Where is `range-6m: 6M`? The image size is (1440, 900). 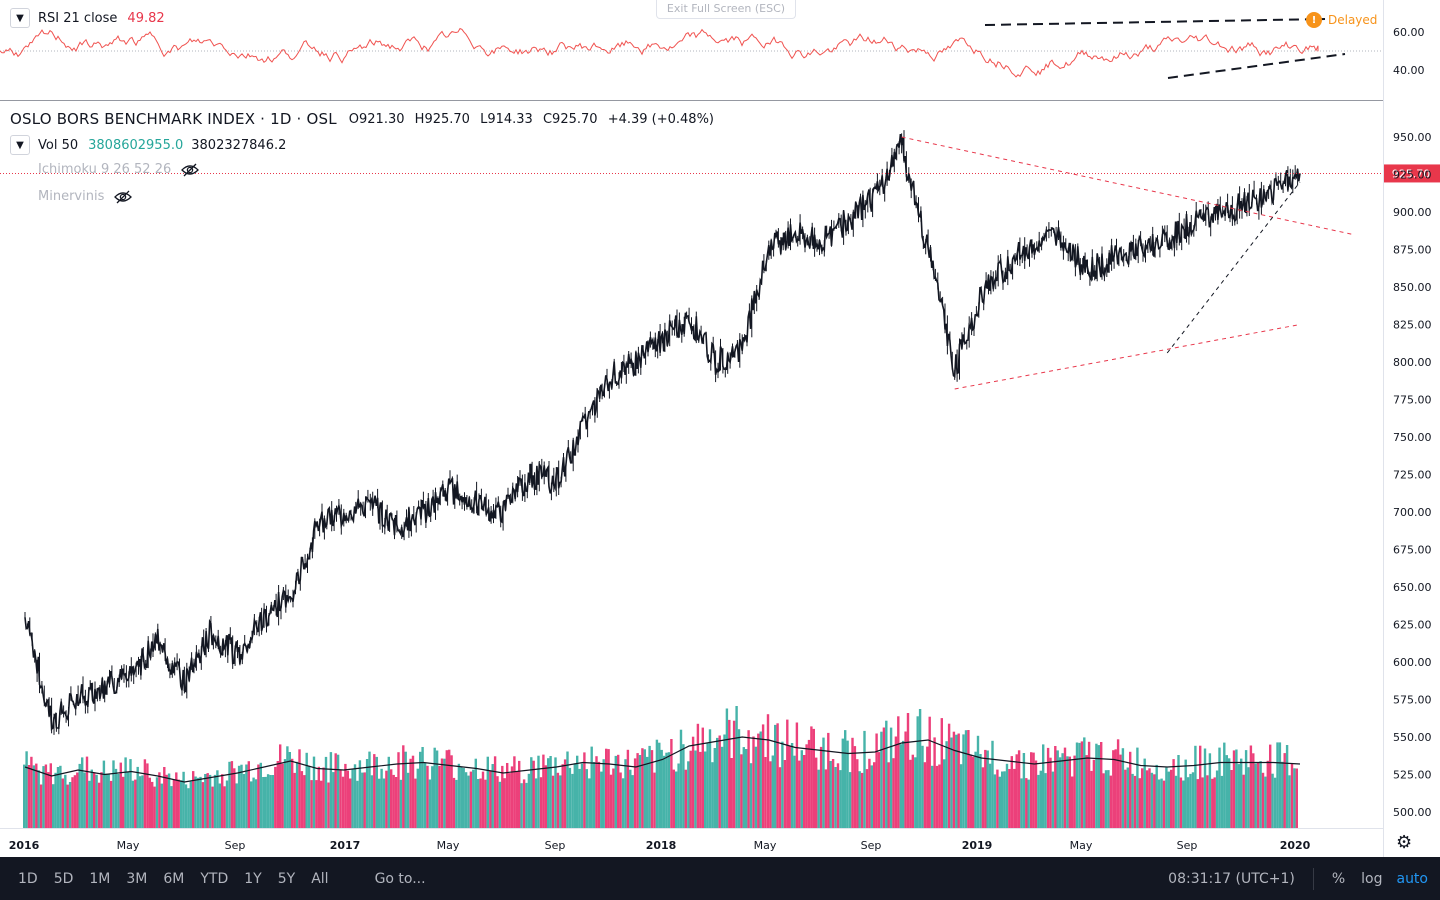 range-6m: 6M is located at coordinates (174, 878).